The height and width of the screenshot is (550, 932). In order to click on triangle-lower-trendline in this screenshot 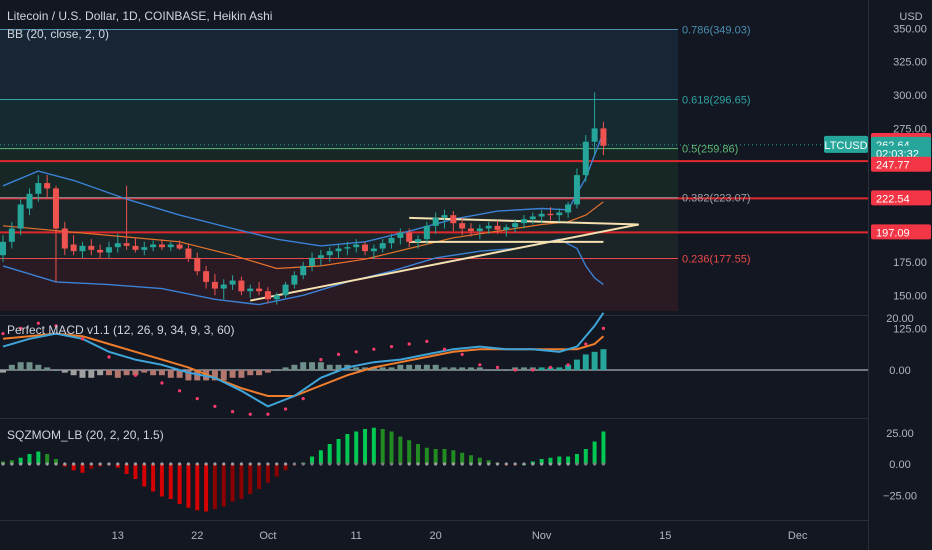, I will do `click(444, 262)`.